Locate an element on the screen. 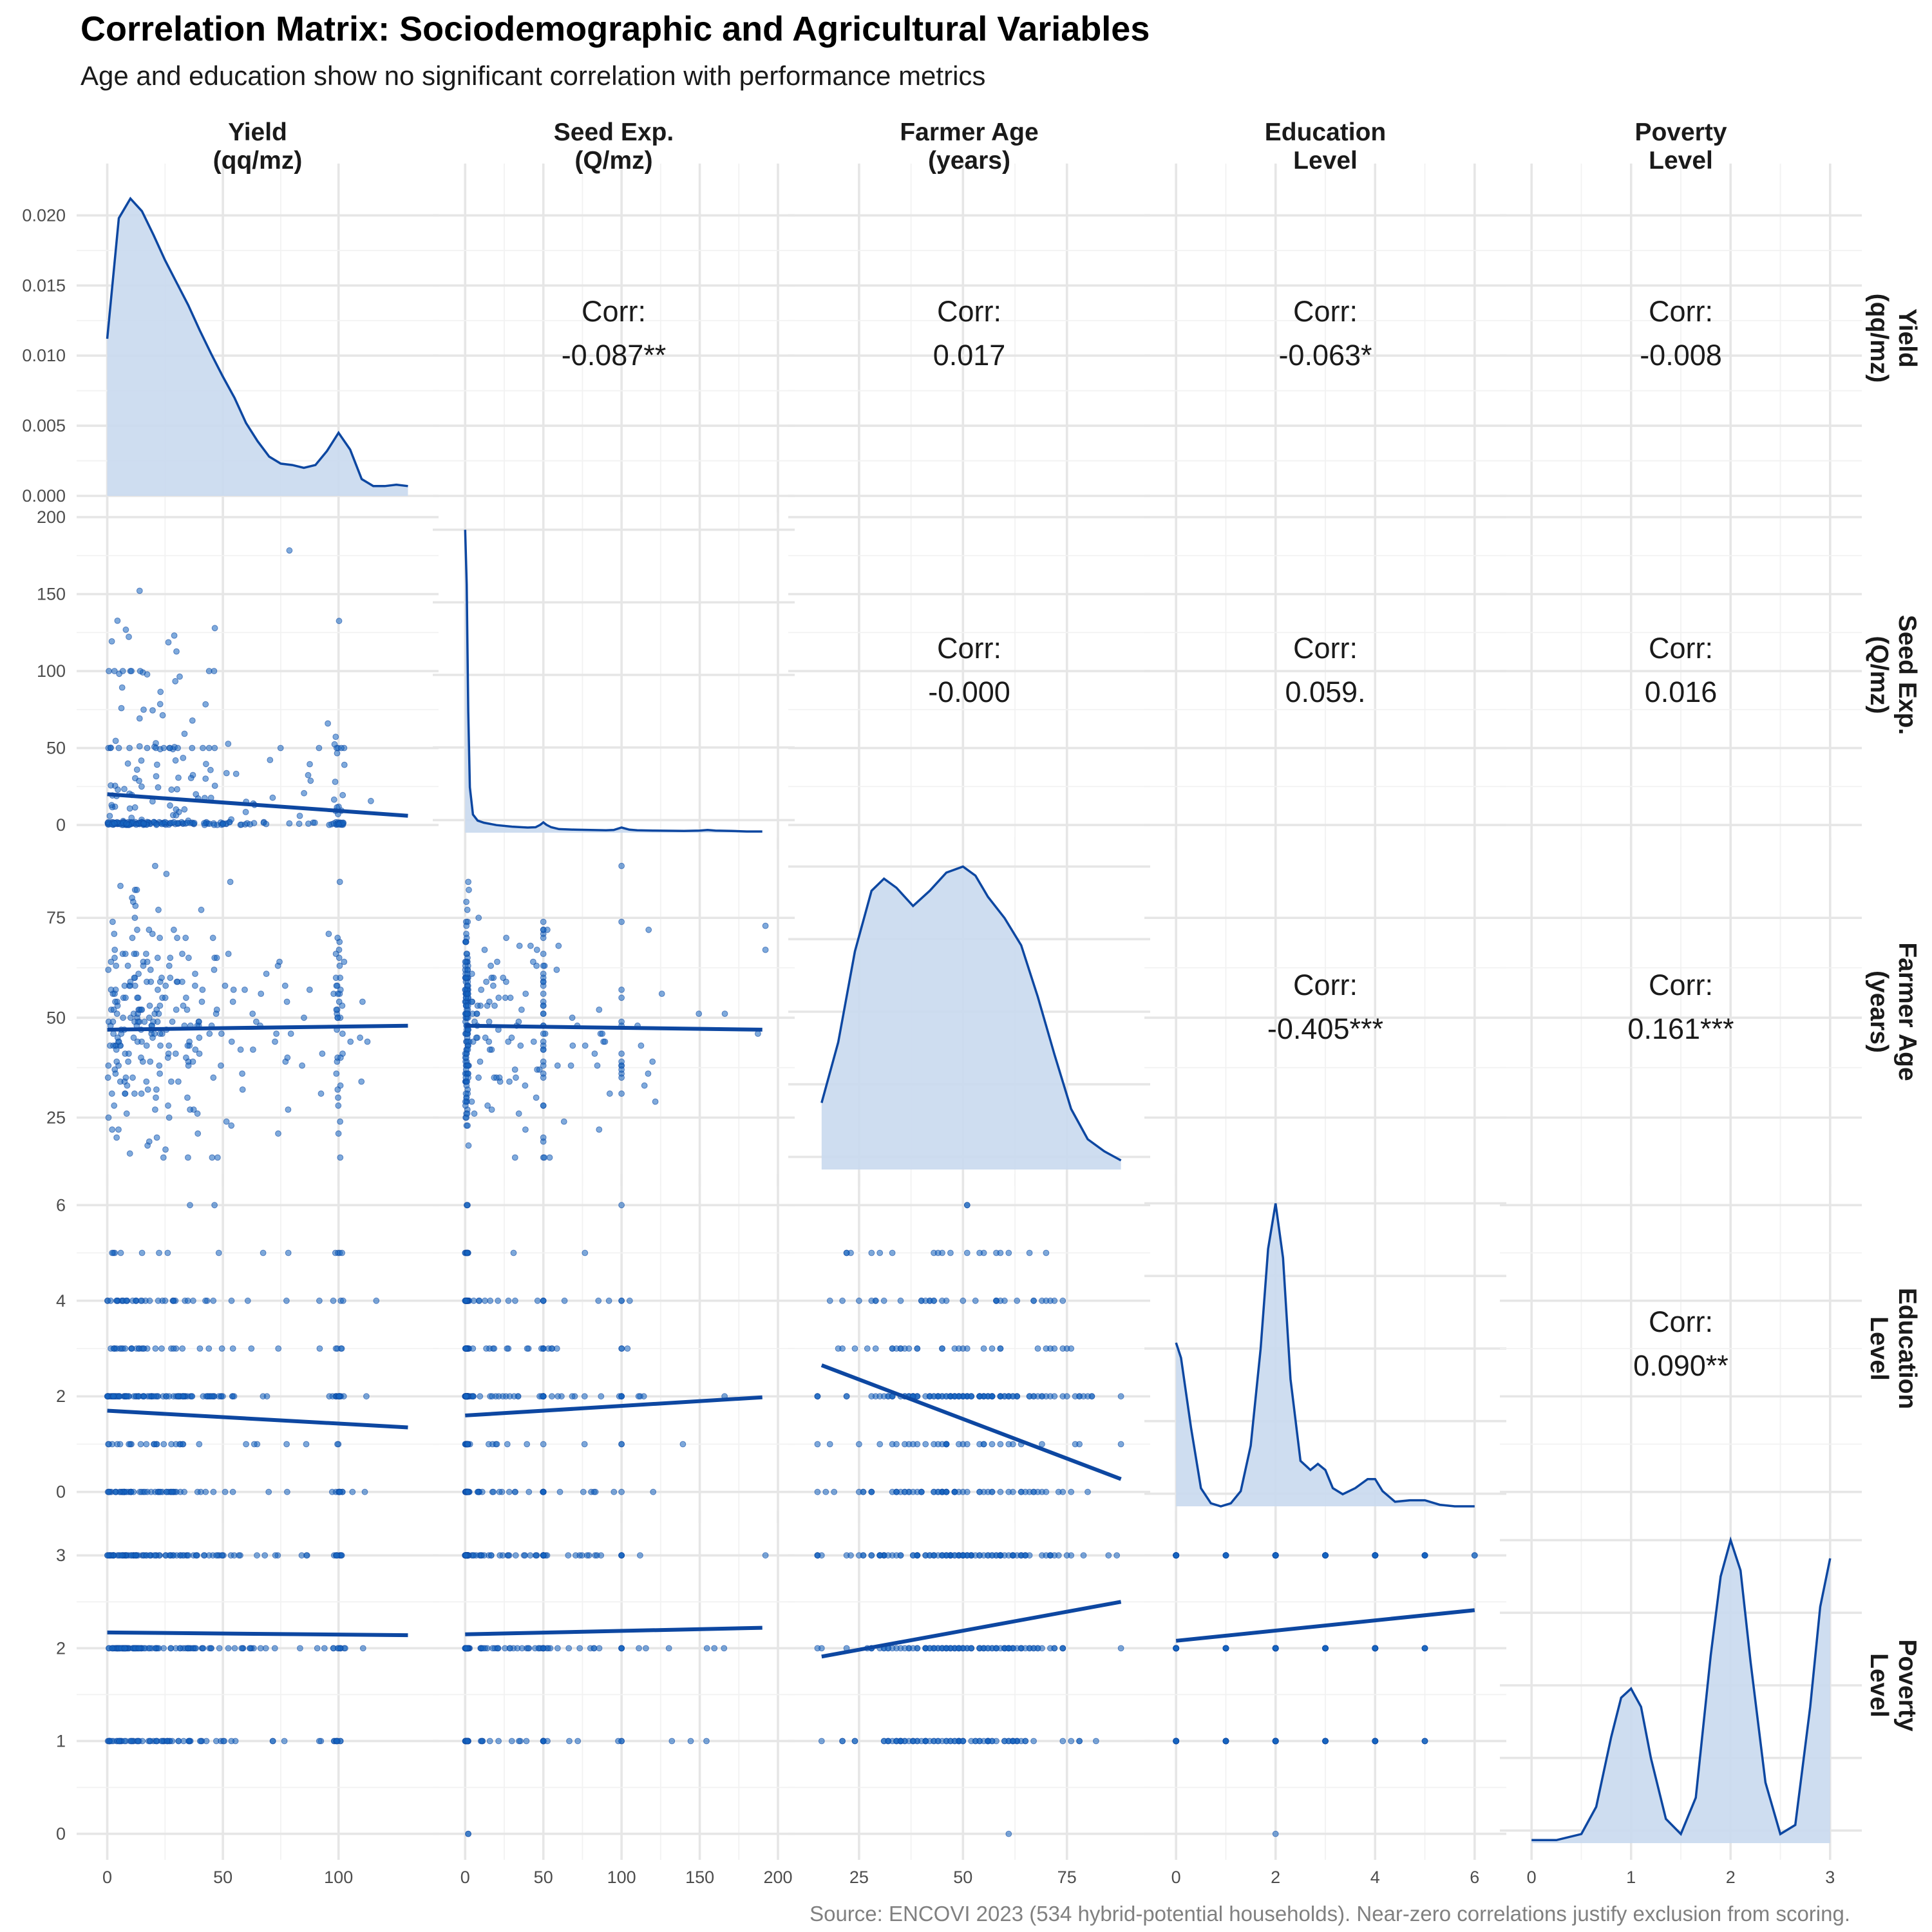 This screenshot has height=1932, width=1932. y-tick-label: 0 is located at coordinates (61, 1492).